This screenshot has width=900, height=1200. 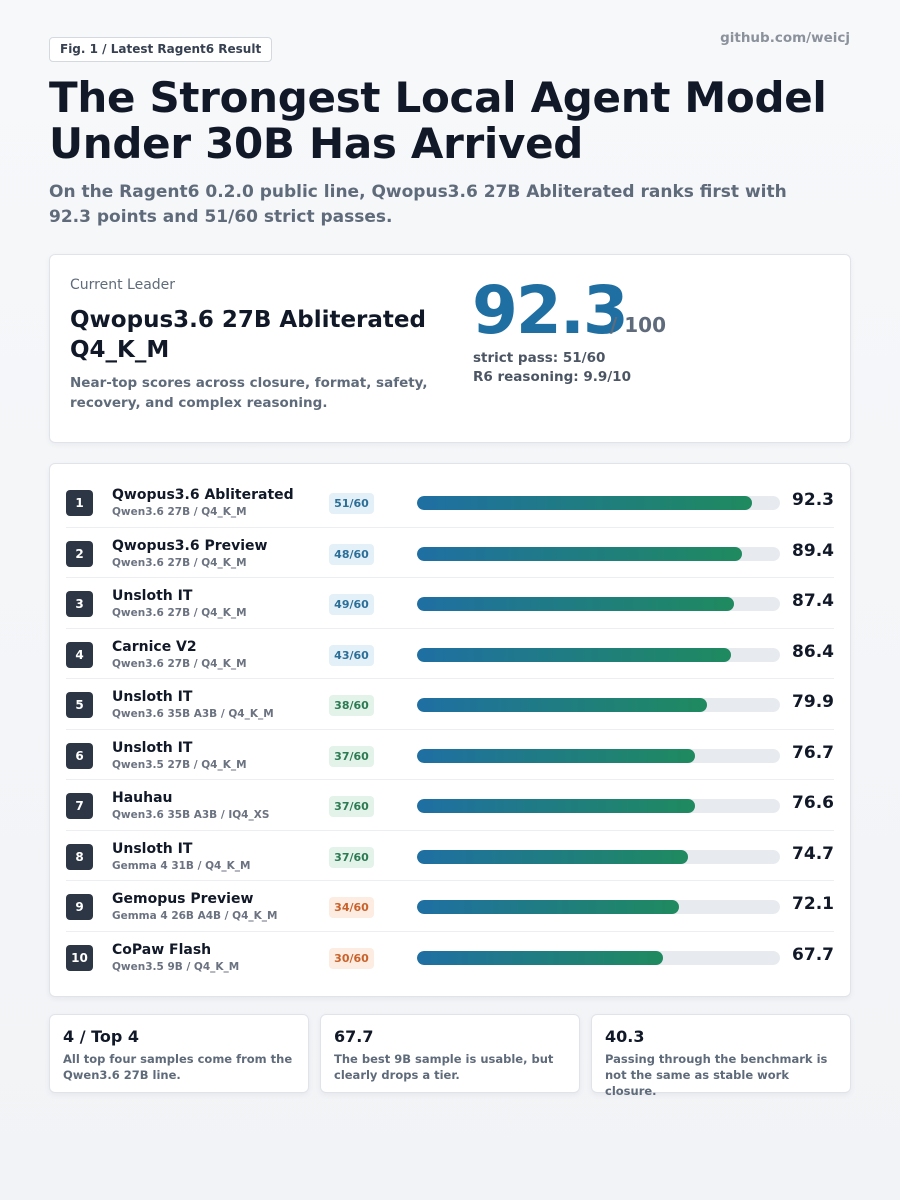 I want to click on ranking-row: 4 Carnice V2 Qwen3.6 27B / Q4_K_M 43/60 86.4, so click(x=450, y=654).